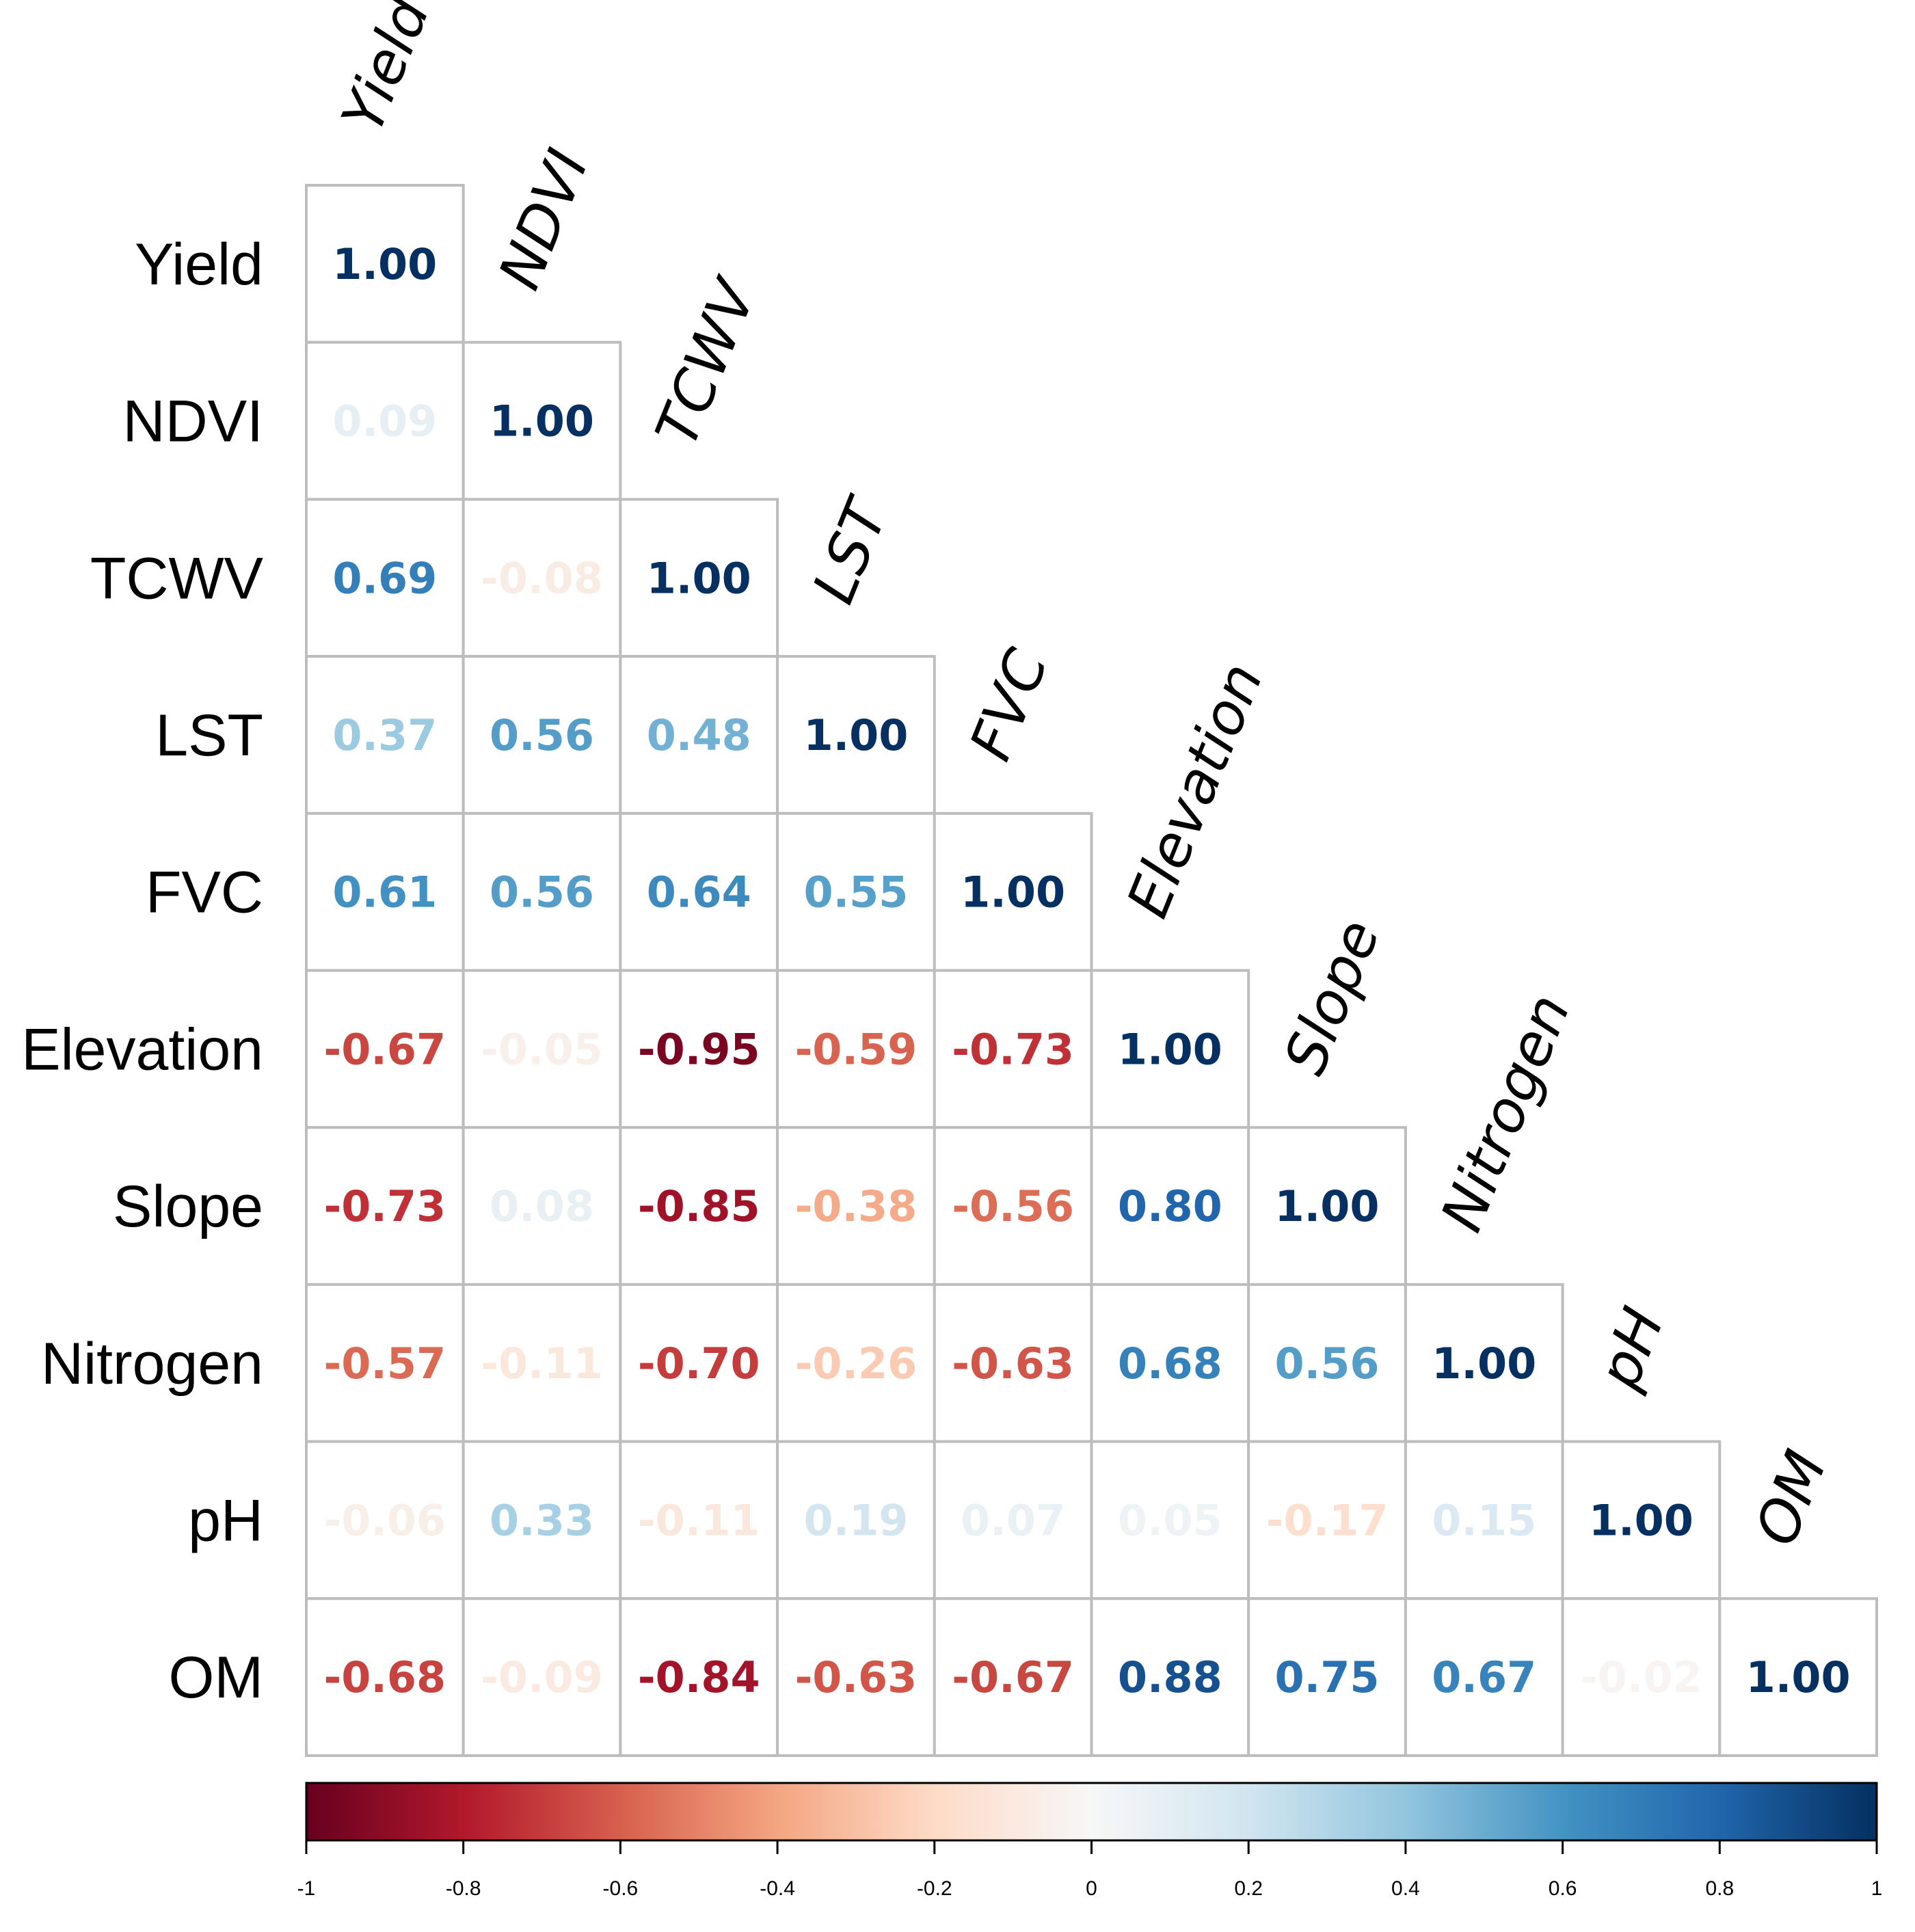  I want to click on cell-OM-Yield, so click(385, 1677).